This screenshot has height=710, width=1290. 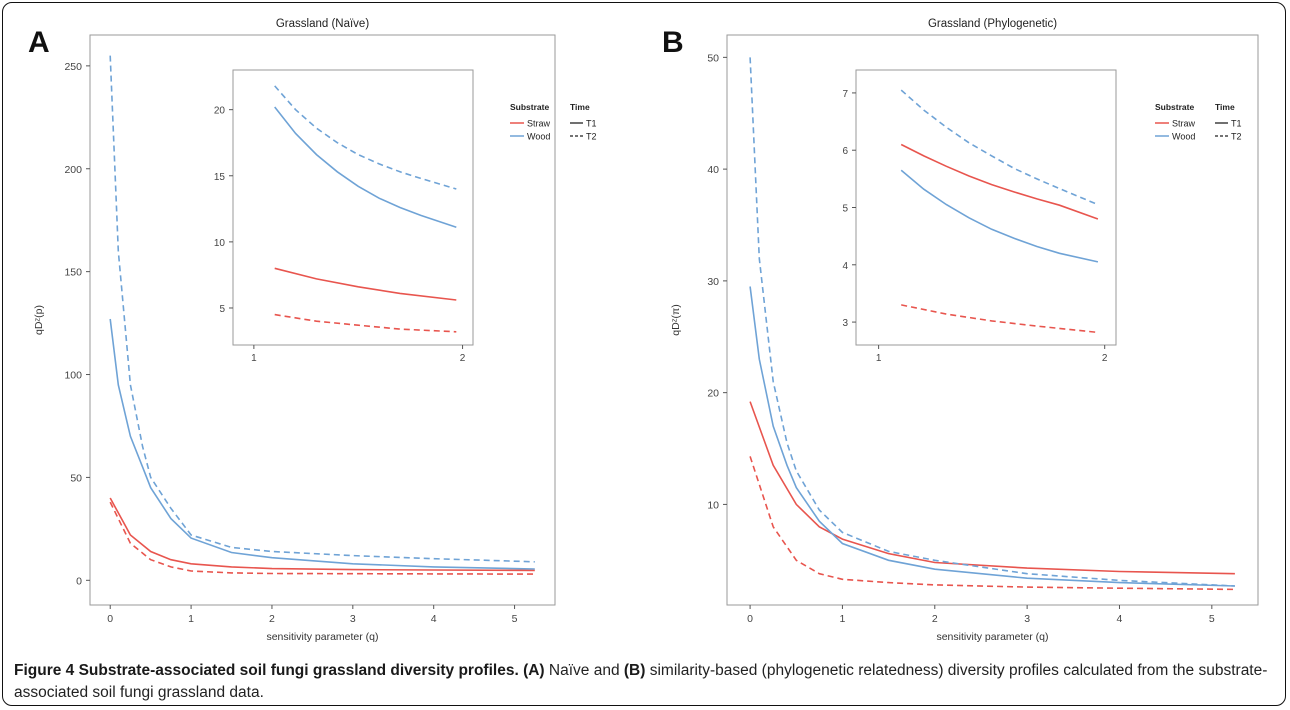 What do you see at coordinates (322, 444) in the screenshot?
I see `series-line-wood-t1` at bounding box center [322, 444].